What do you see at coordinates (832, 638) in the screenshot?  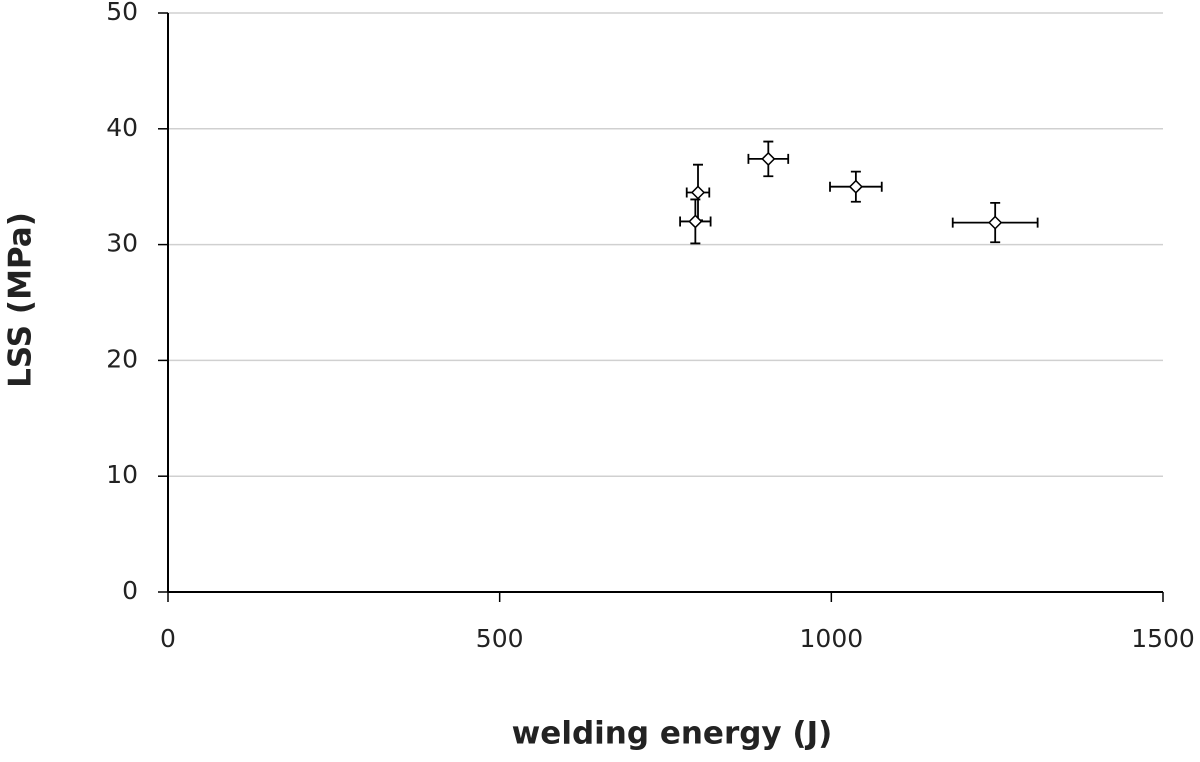 I see `x-tick-label: 1000` at bounding box center [832, 638].